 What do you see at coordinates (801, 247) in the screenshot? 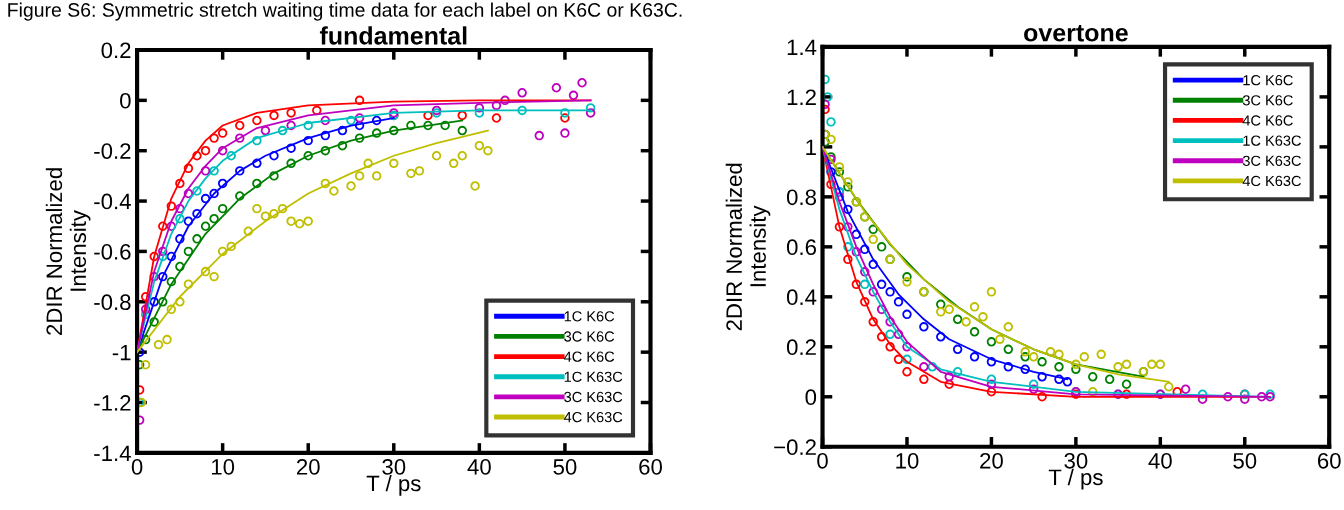
I see `y-tick-label: 0.6` at bounding box center [801, 247].